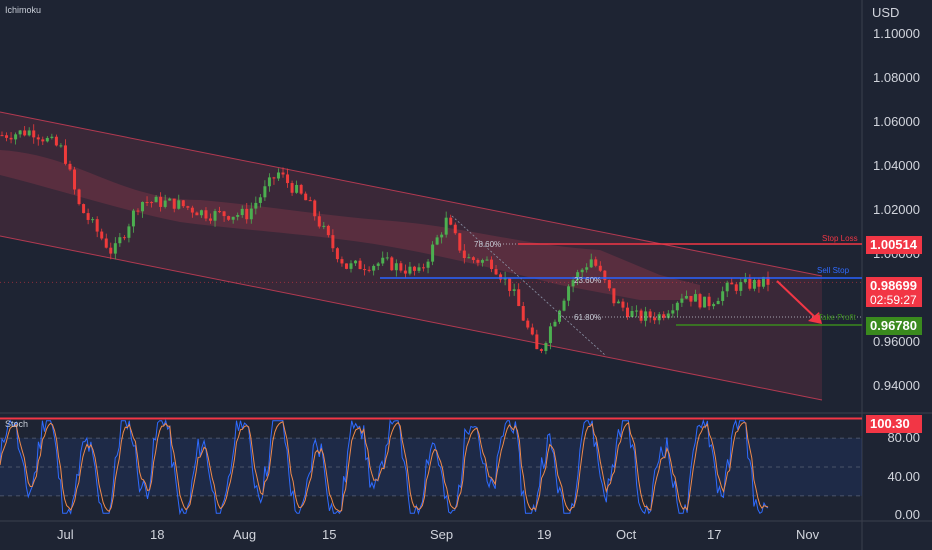 This screenshot has width=932, height=550. Describe the element at coordinates (896, 385) in the screenshot. I see `price-tick-label: 0.94000` at that location.